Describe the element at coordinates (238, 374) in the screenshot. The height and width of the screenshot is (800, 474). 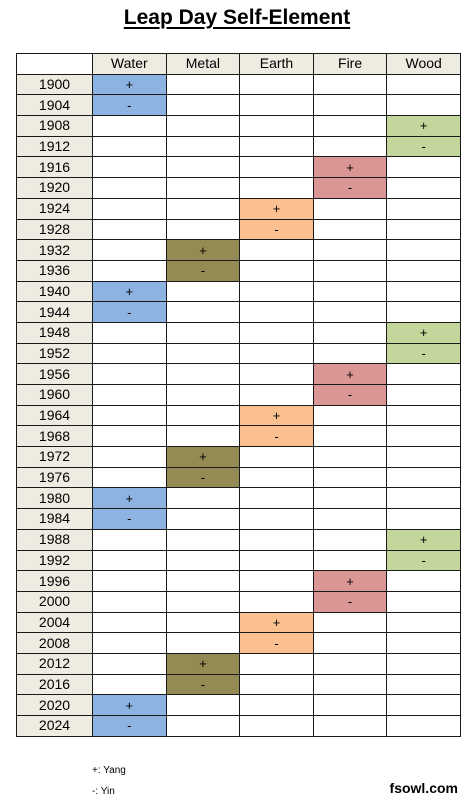
I see `table-row: 1956 +` at that location.